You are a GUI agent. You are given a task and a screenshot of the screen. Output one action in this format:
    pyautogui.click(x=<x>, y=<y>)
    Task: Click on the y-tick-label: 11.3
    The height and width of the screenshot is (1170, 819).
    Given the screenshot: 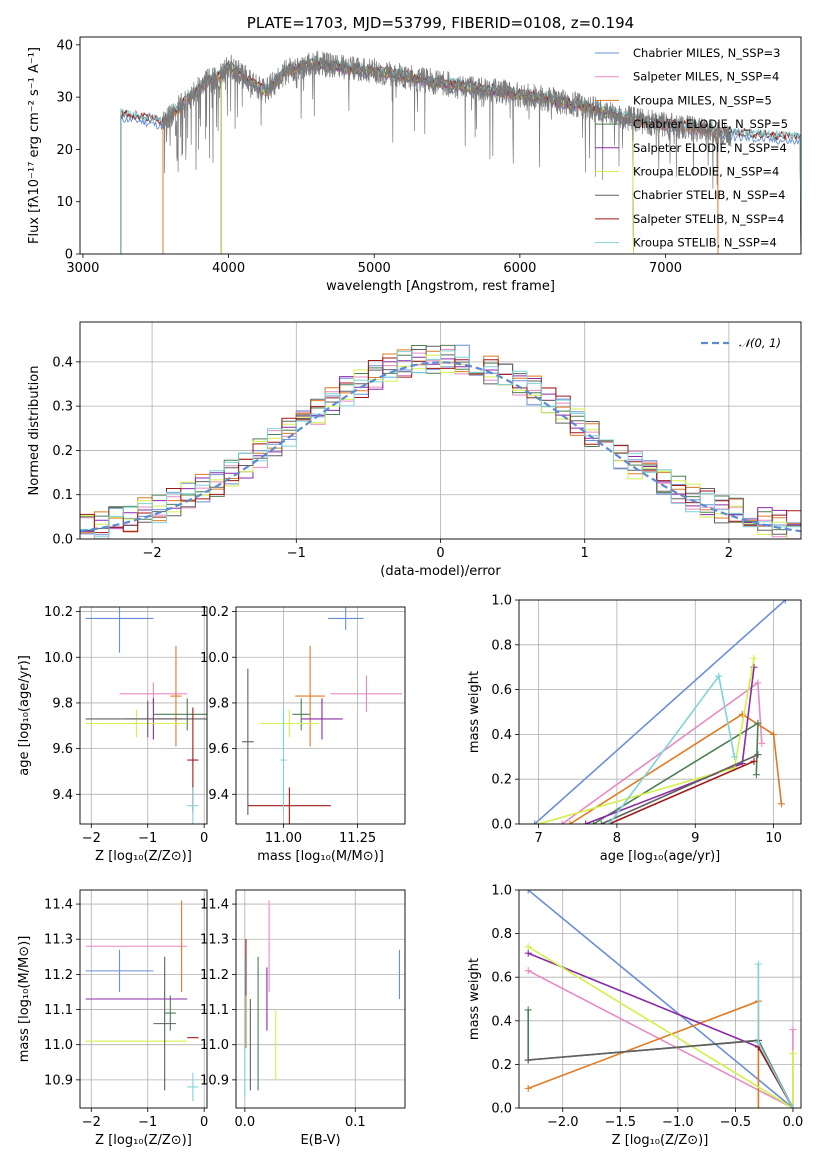 What is the action you would take?
    pyautogui.click(x=214, y=940)
    